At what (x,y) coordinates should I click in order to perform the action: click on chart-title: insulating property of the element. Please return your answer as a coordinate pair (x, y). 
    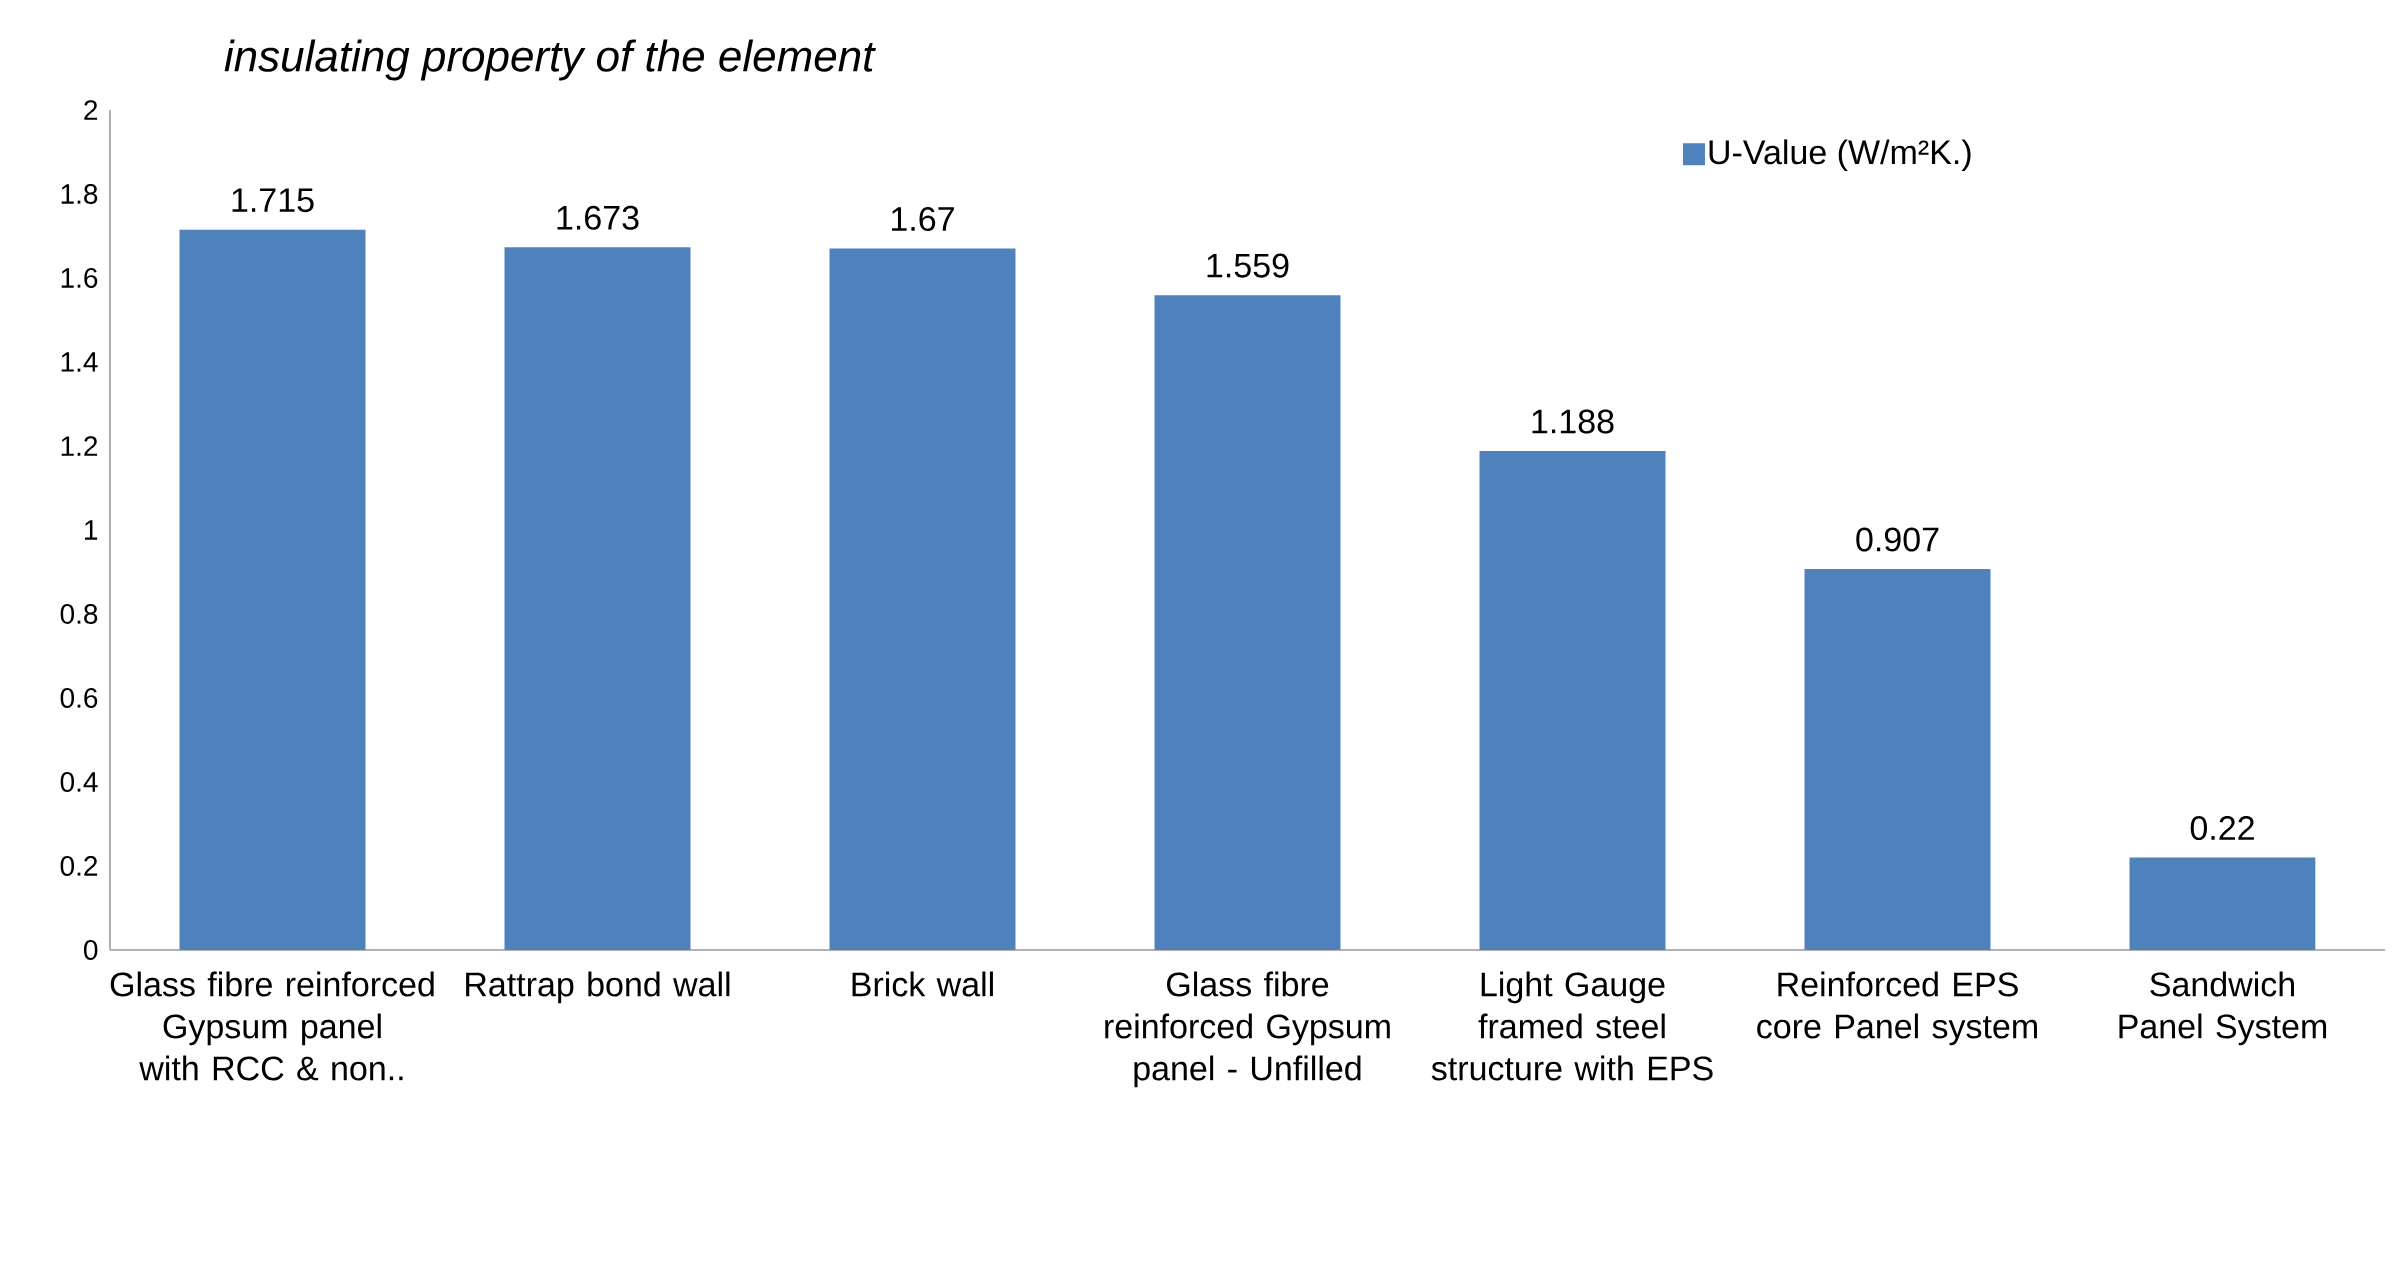
    Looking at the image, I should click on (550, 60).